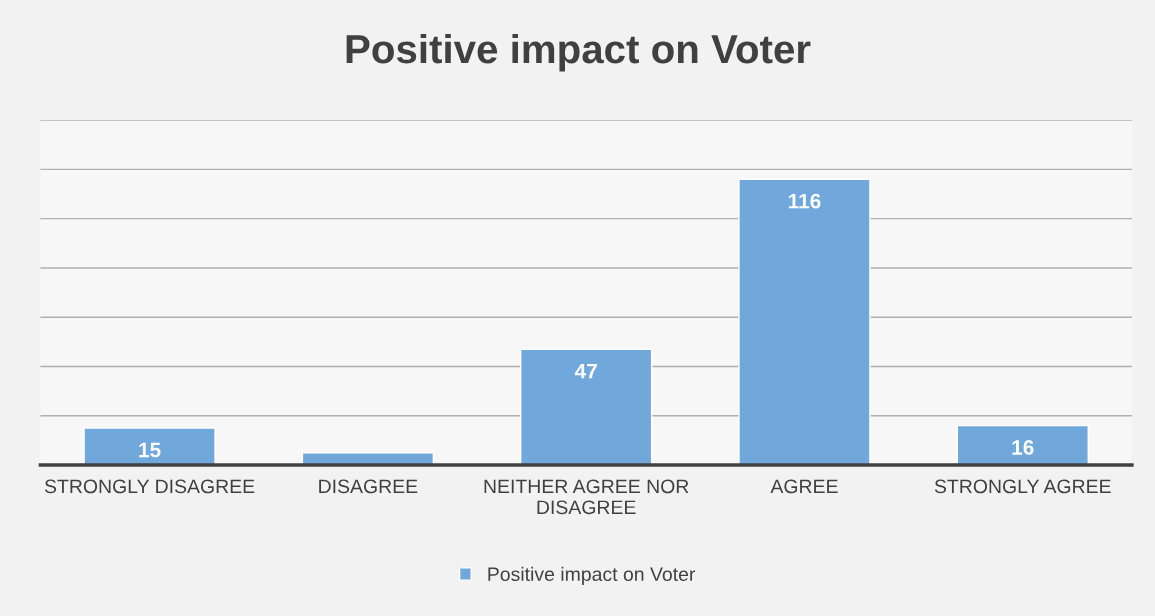 The image size is (1155, 616). What do you see at coordinates (1023, 447) in the screenshot?
I see `data-label: 16` at bounding box center [1023, 447].